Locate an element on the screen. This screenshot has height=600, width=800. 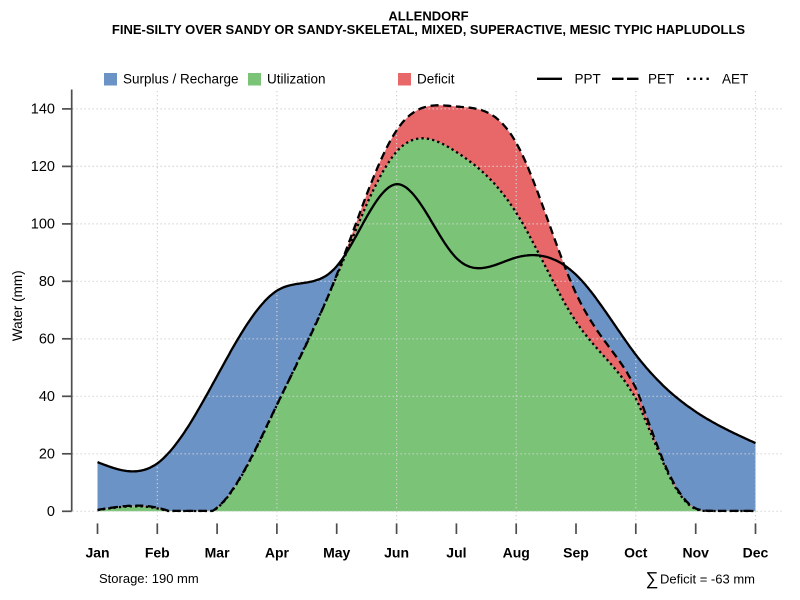
svg-text: PET is located at coordinates (661, 79).